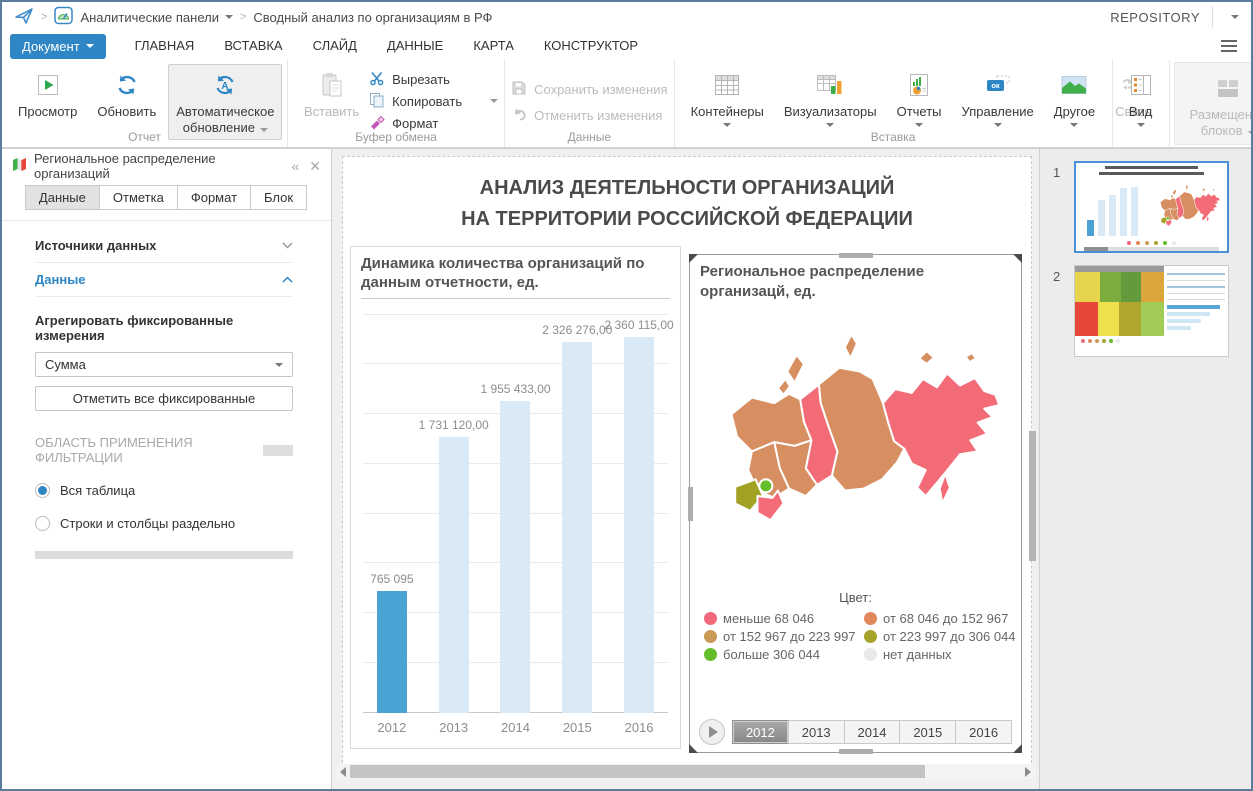  I want to click on panel-tabs: Данные Отметка Формат Блок, so click(166, 202).